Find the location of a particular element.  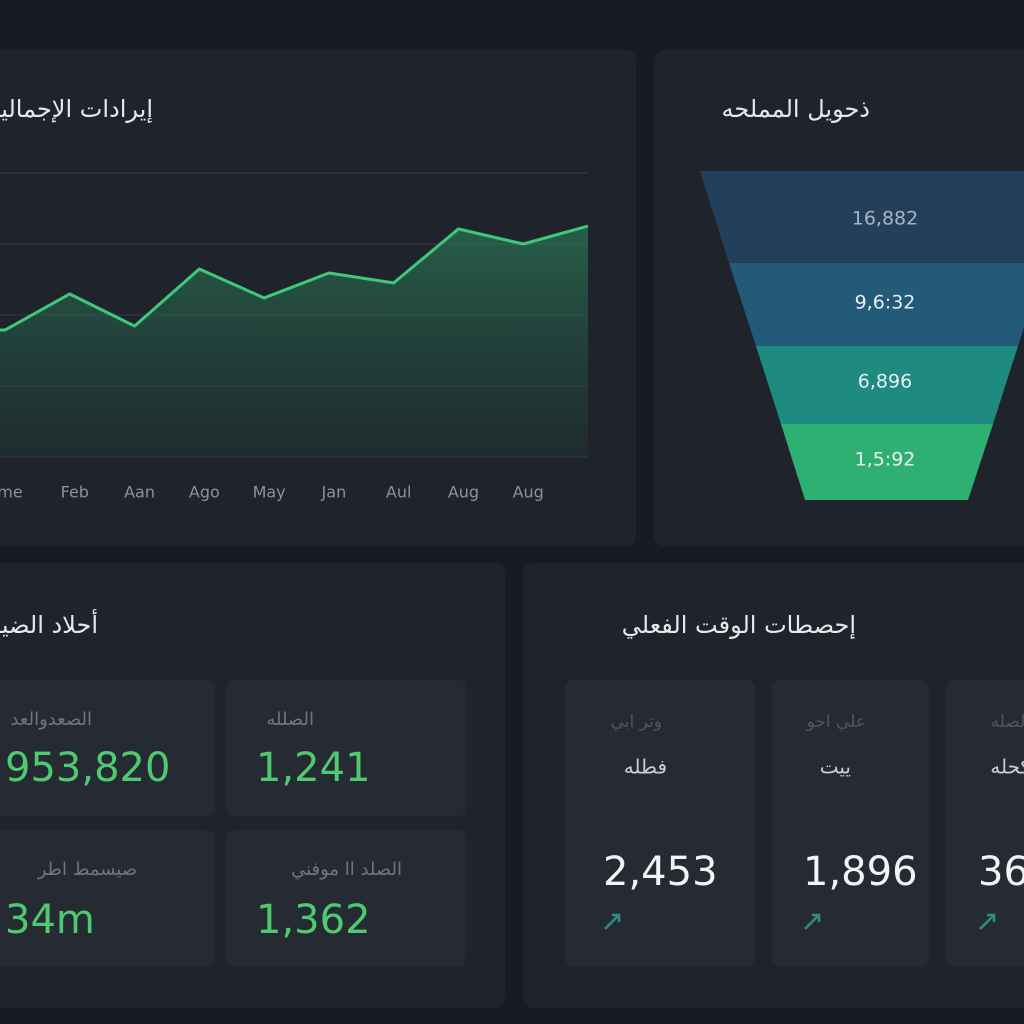

funnel-value: 1,5:92 is located at coordinates (885, 460).